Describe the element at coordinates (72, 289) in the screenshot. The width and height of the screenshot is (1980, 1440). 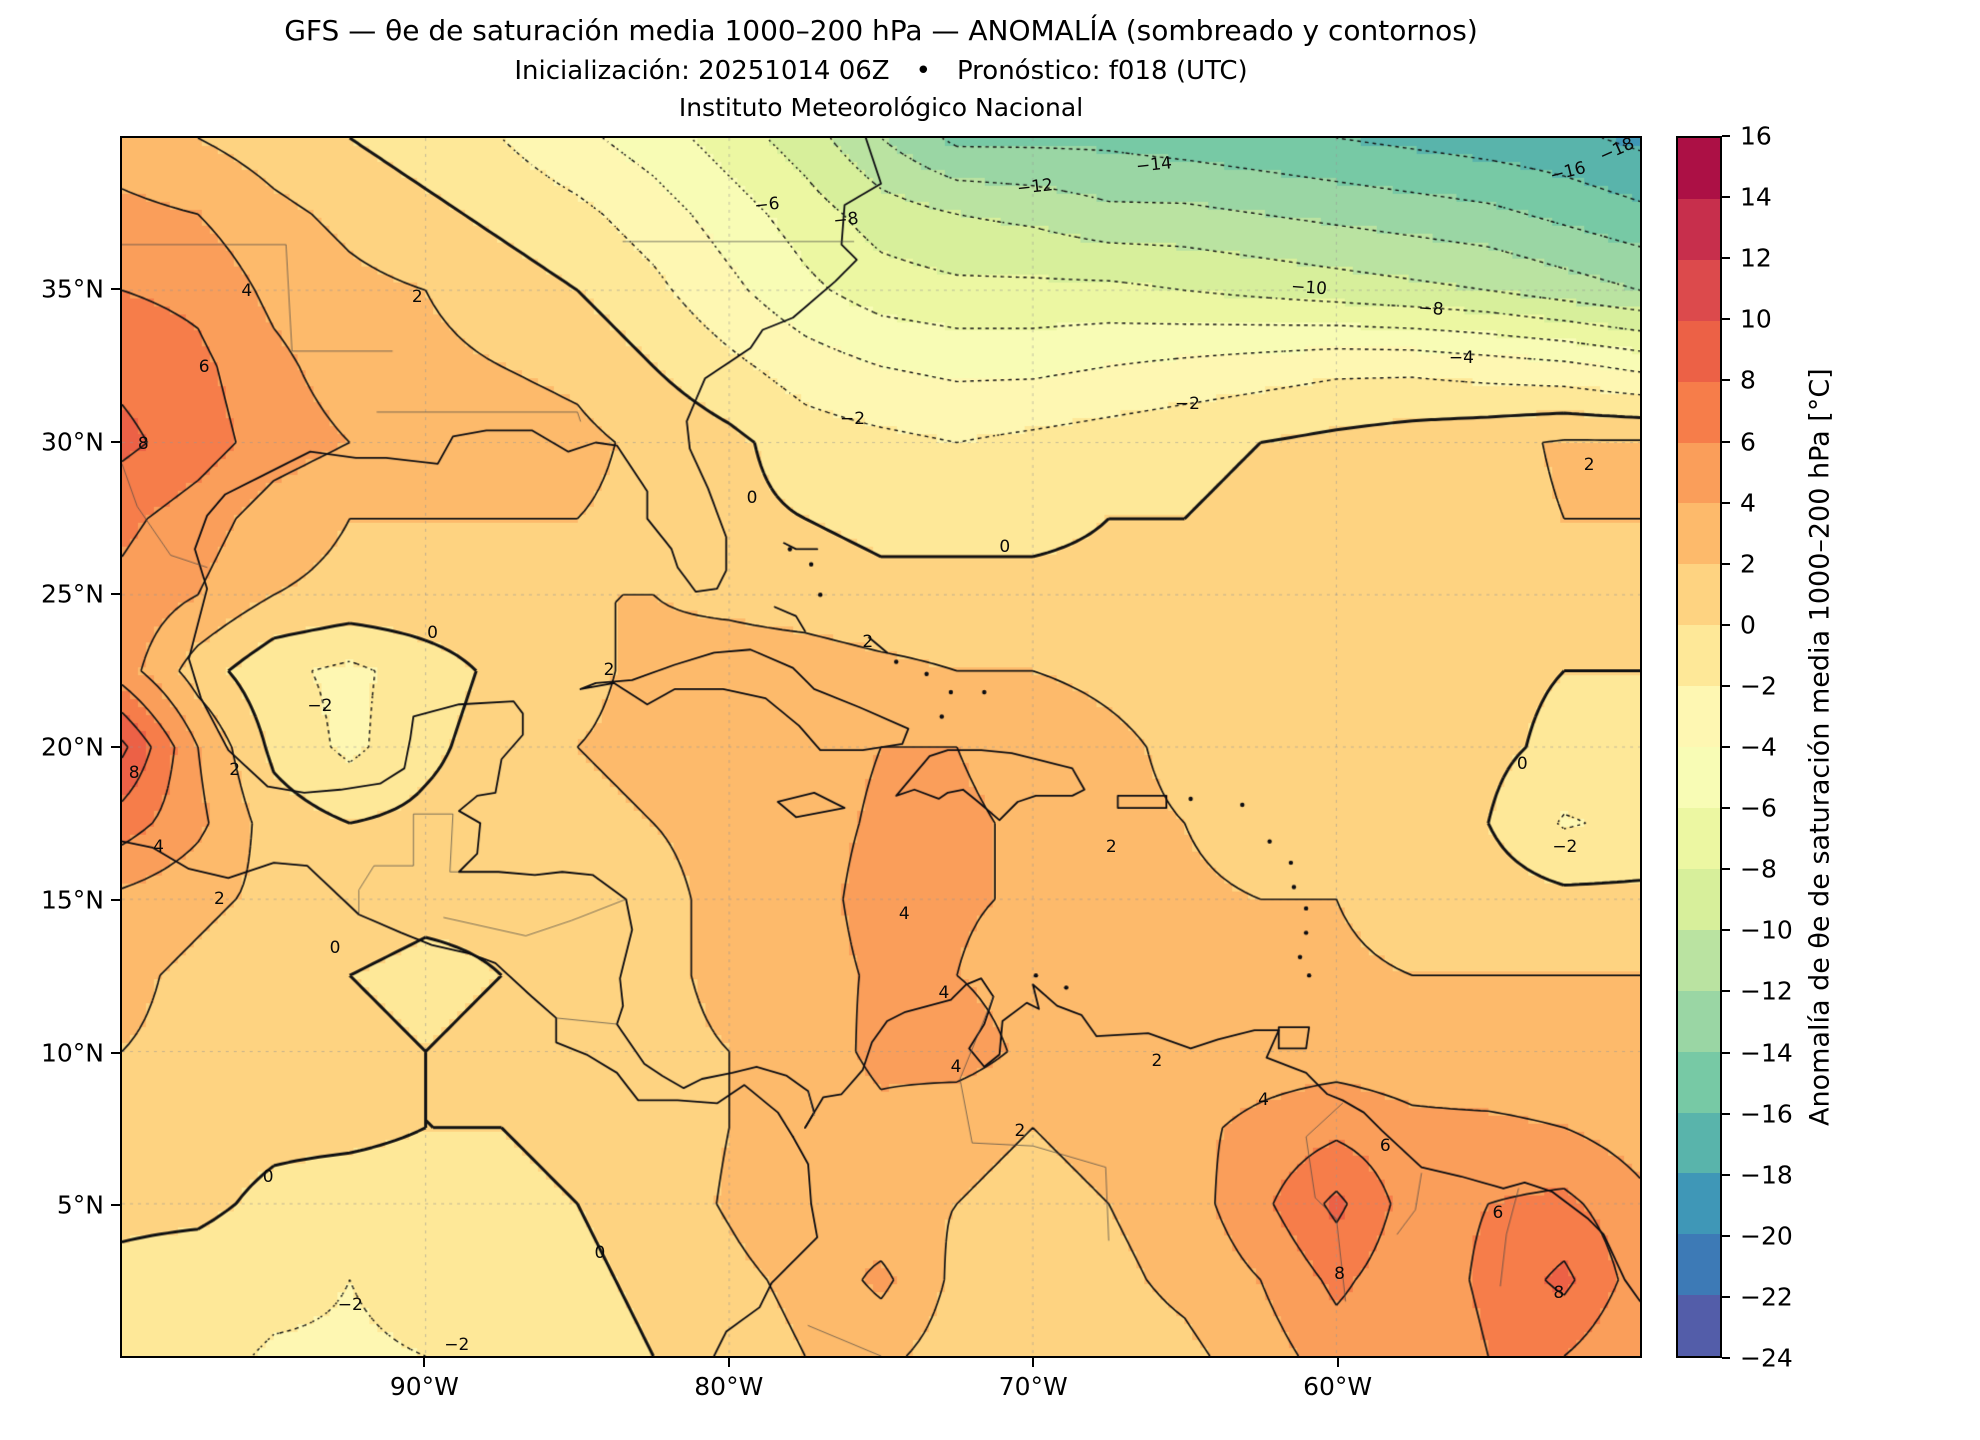
I see `y-tick-label: 35°N` at that location.